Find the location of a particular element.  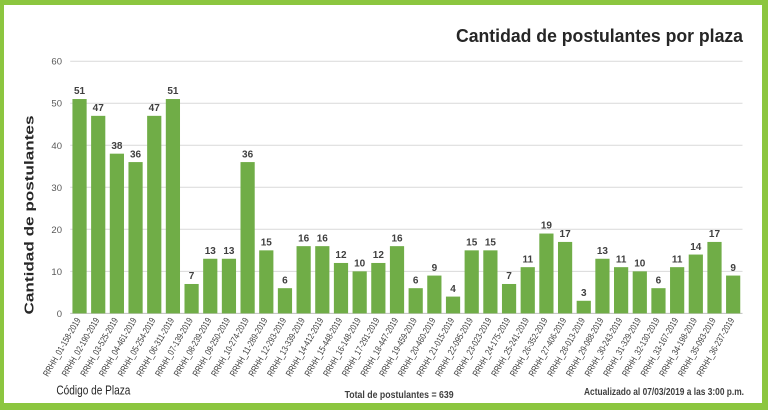

svg-text: Total de postulantes = 639 is located at coordinates (399, 395).